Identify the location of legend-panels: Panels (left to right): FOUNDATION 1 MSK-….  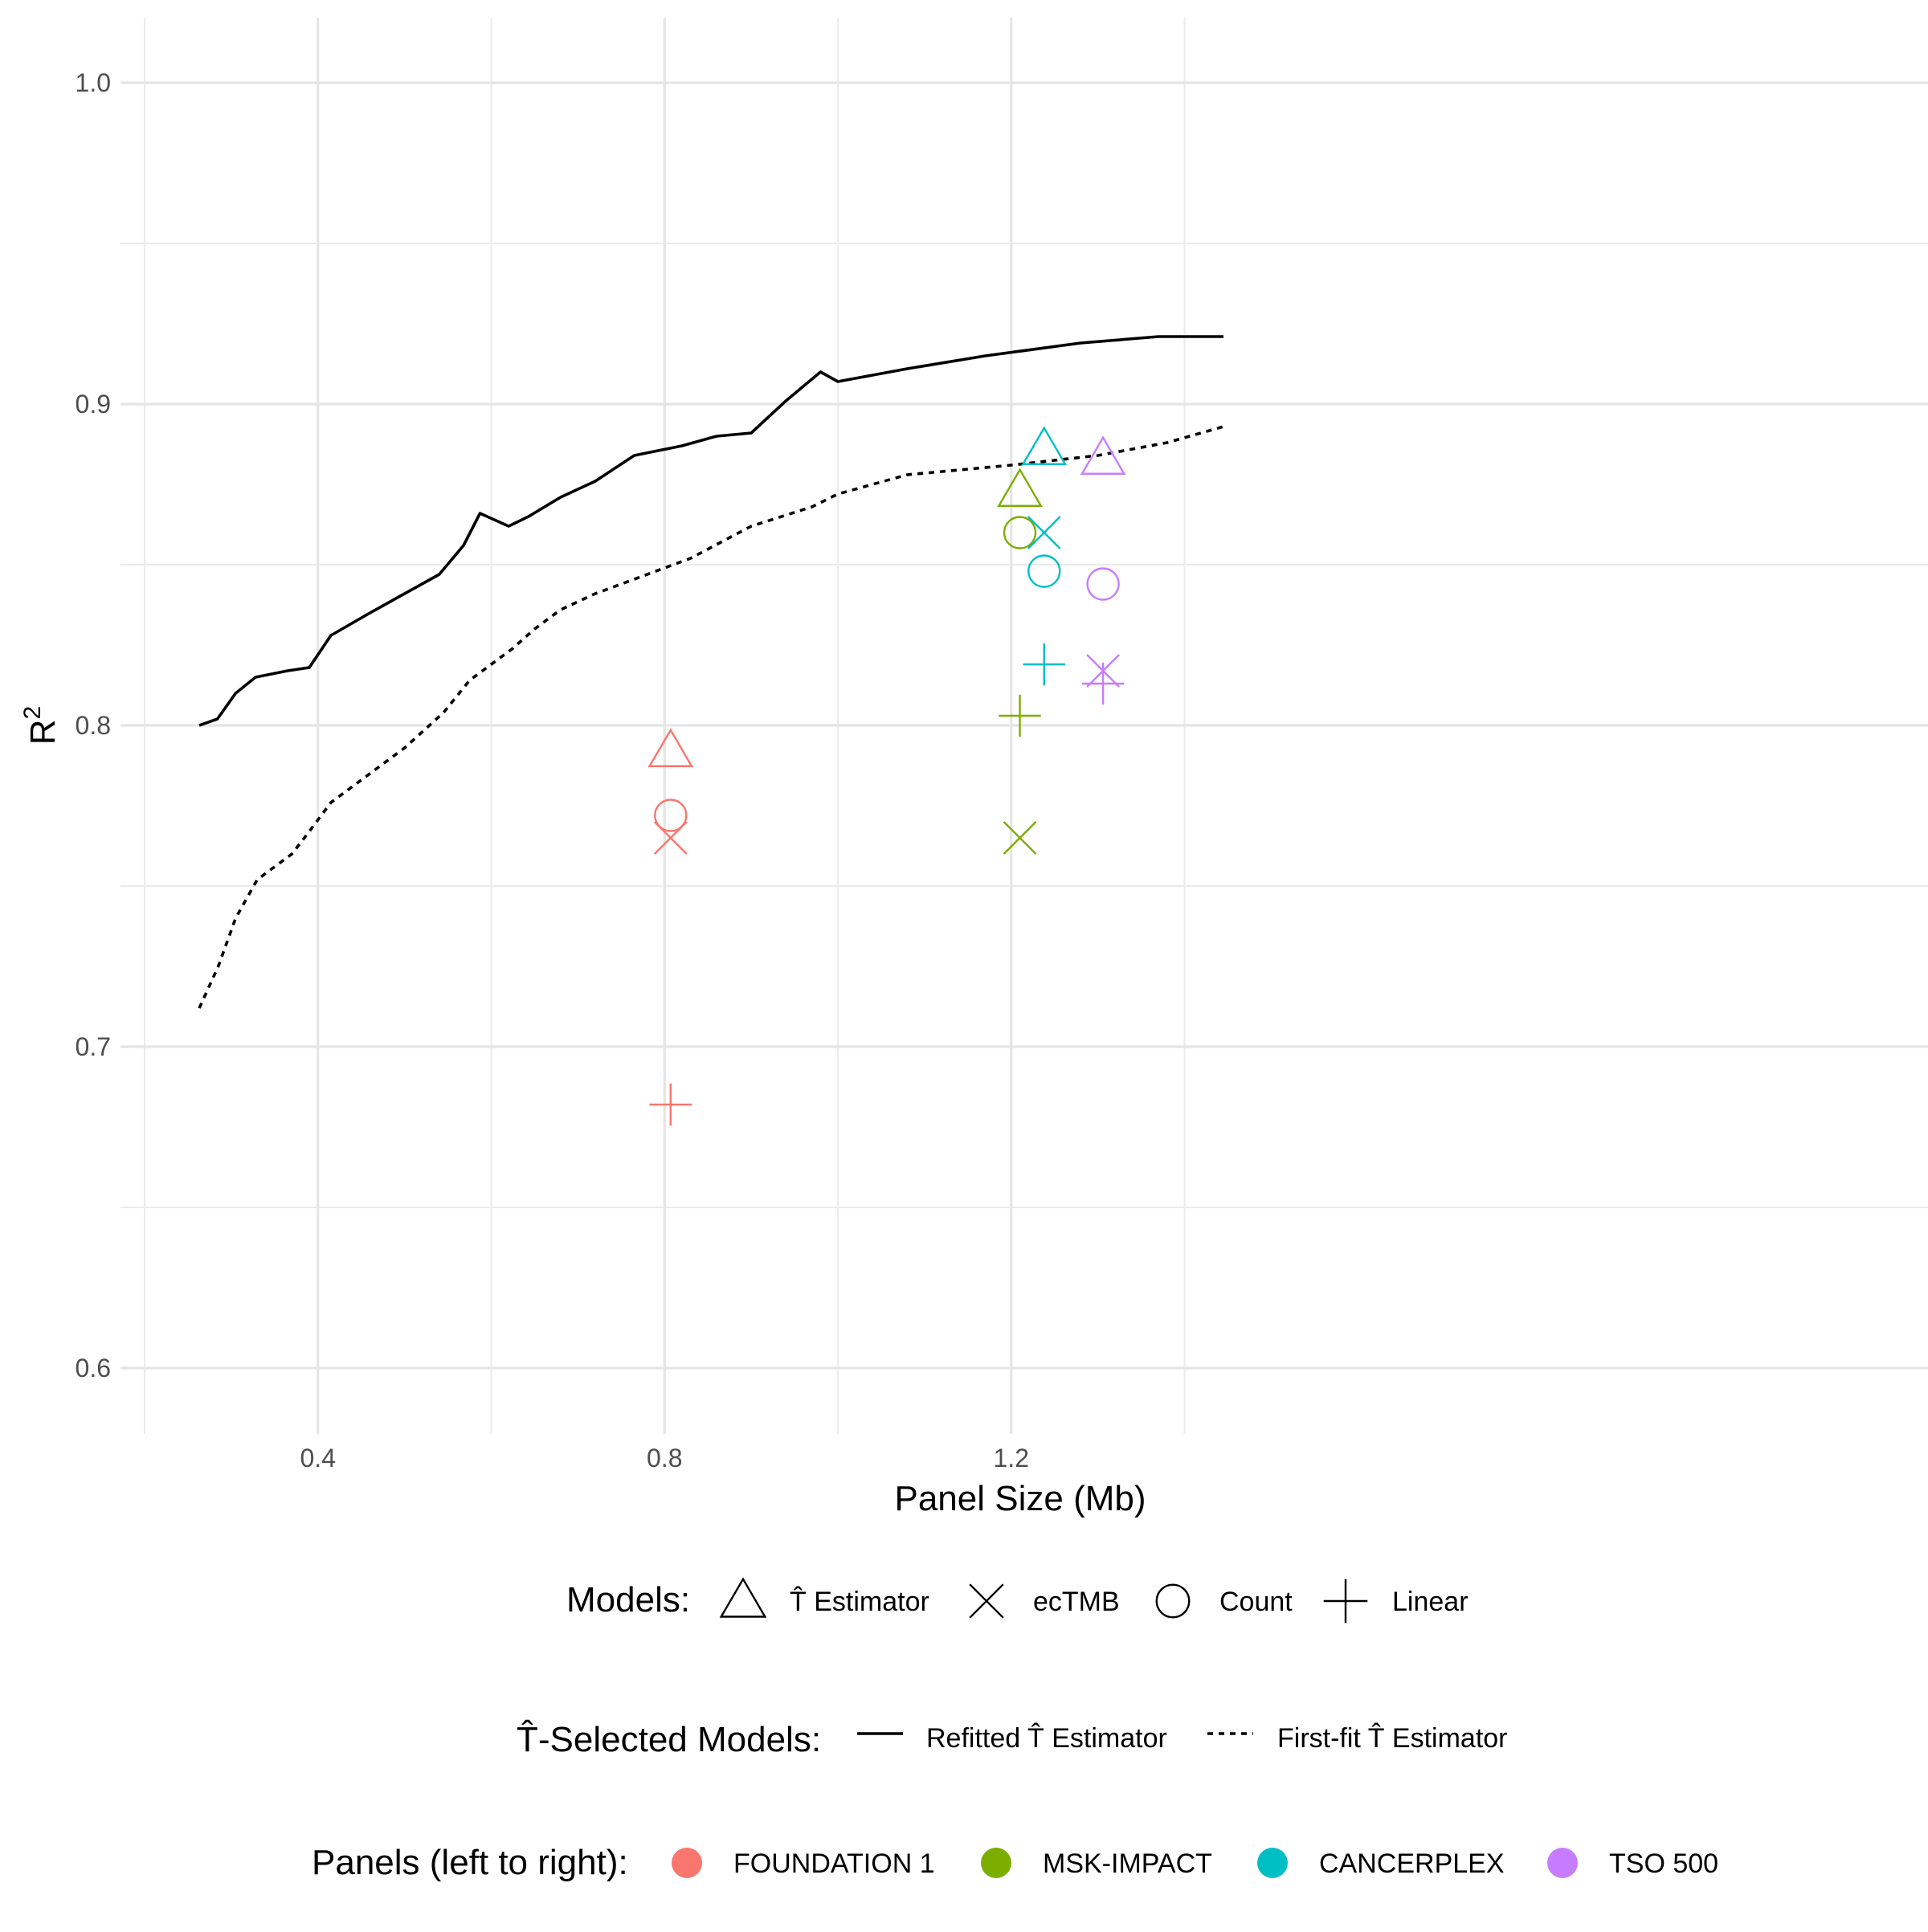
(1015, 1862).